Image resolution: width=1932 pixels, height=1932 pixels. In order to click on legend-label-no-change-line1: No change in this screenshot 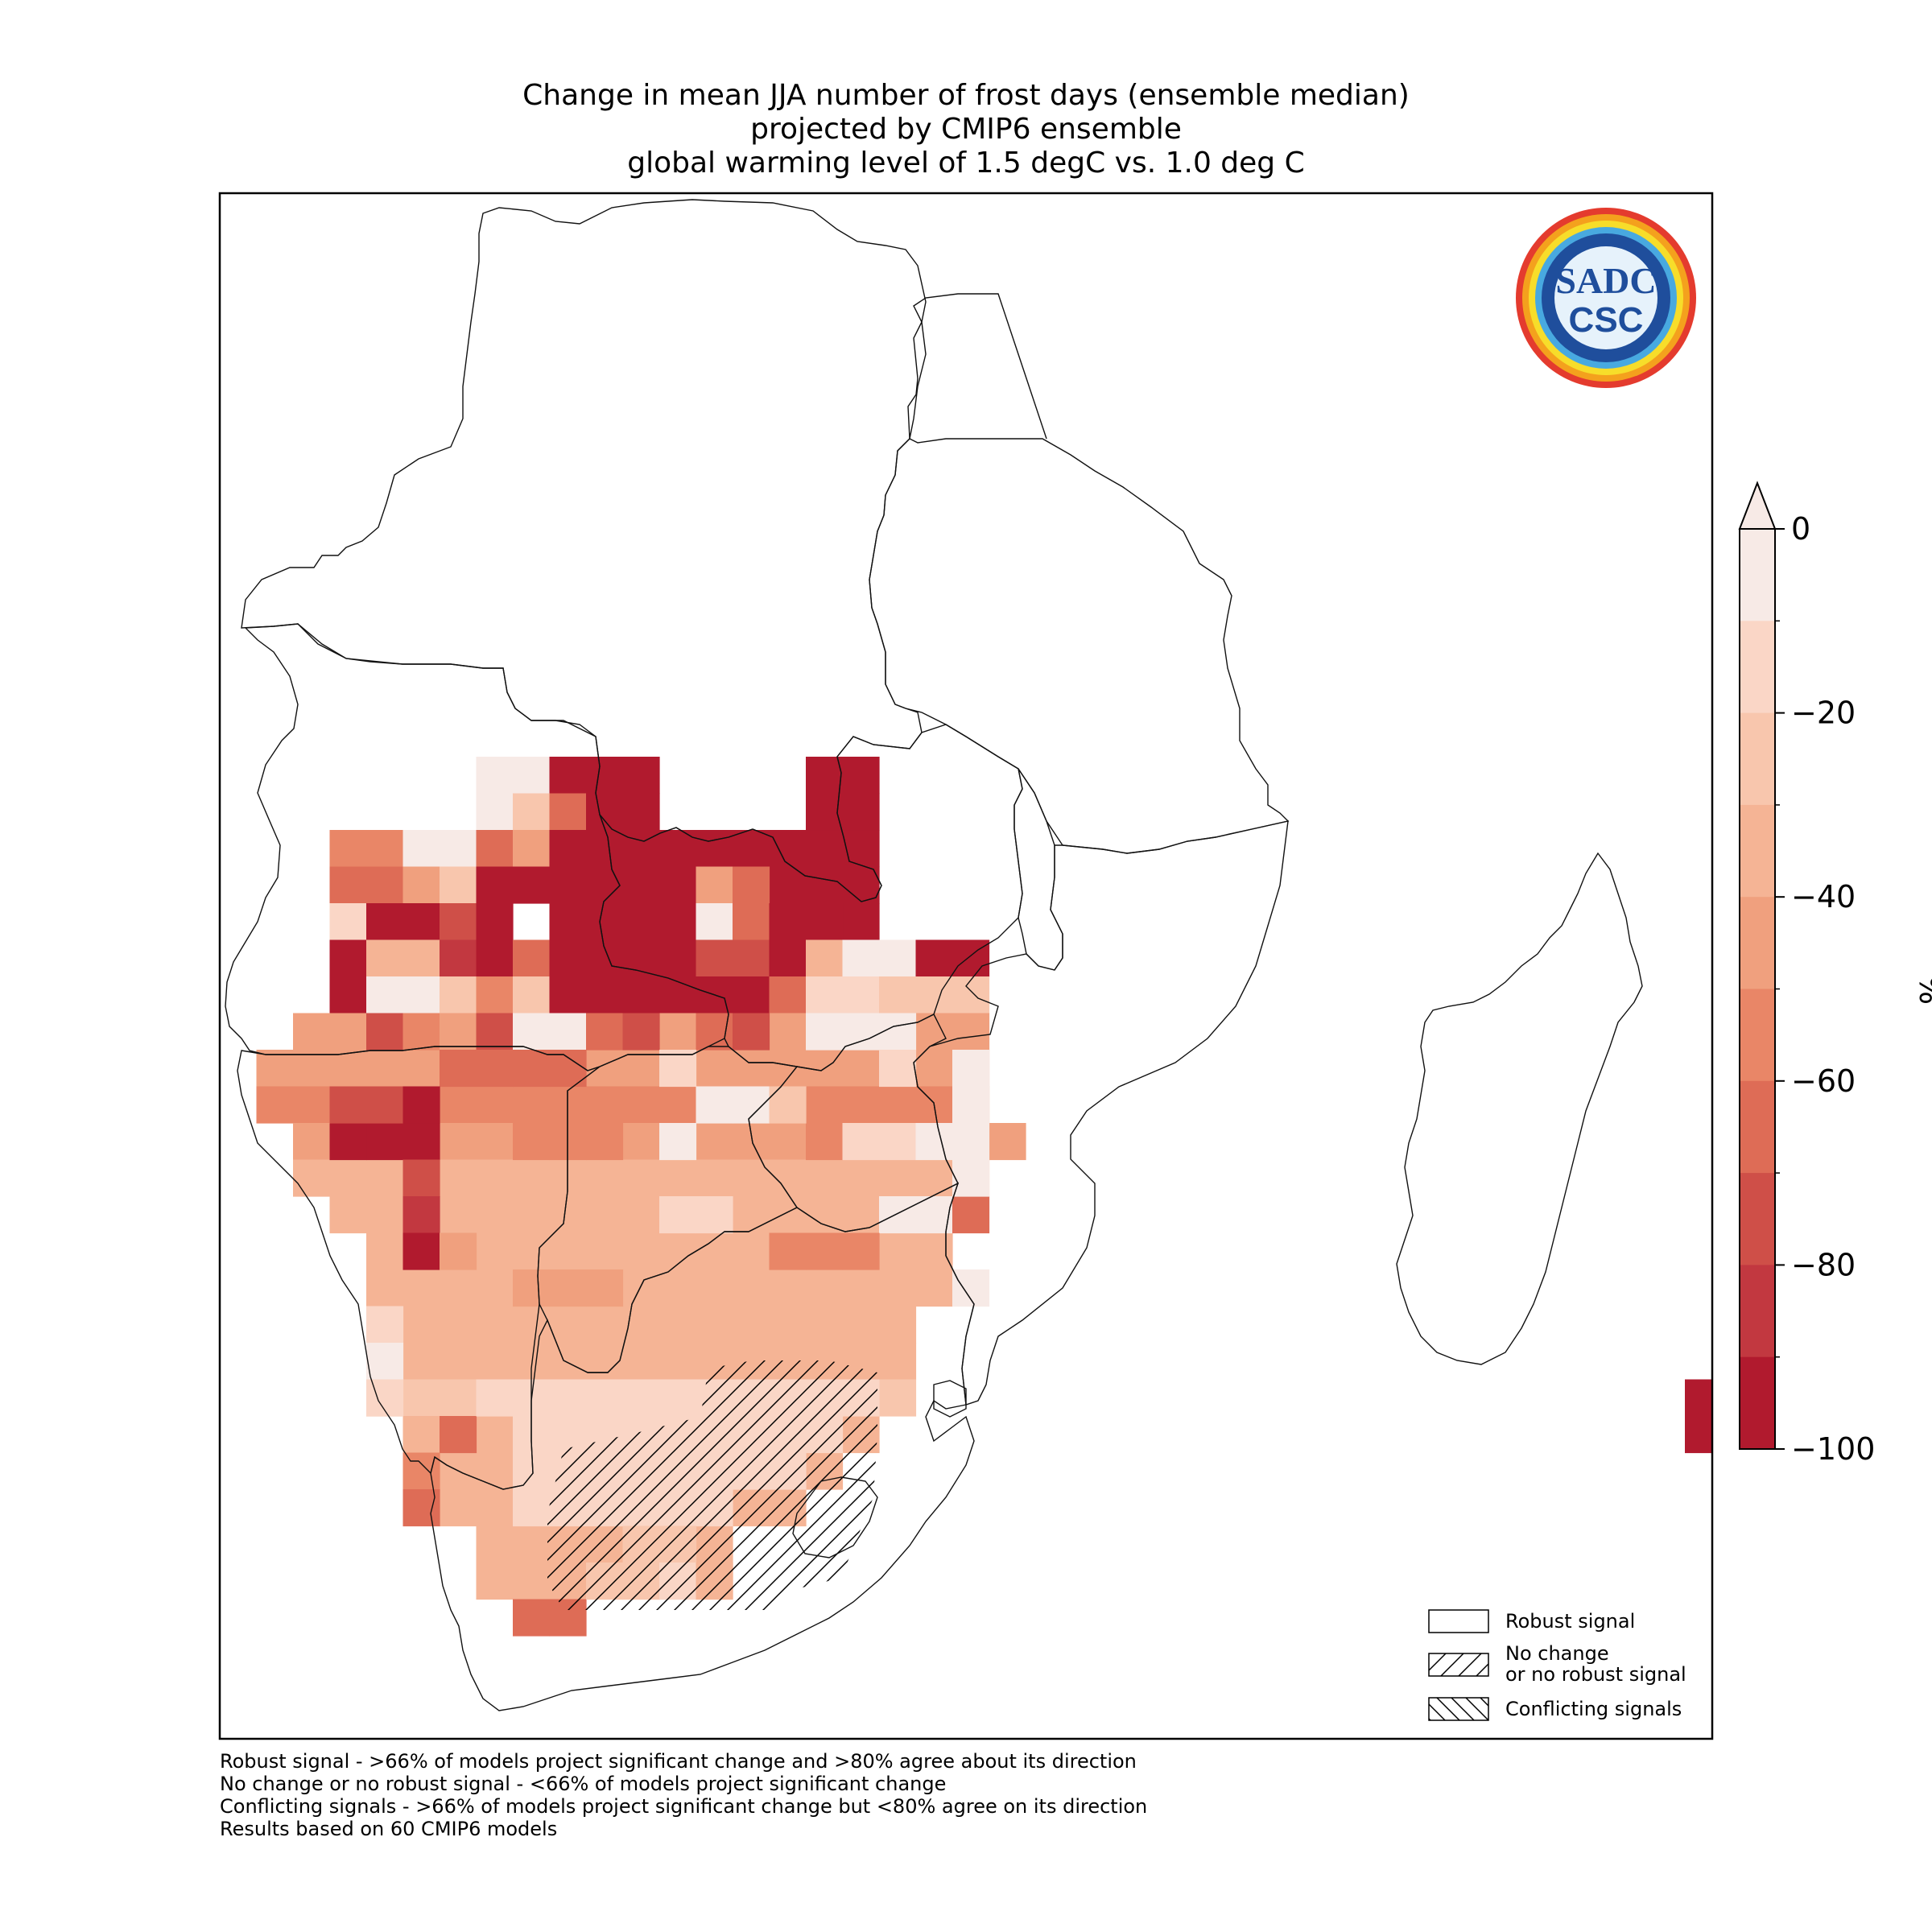, I will do `click(1557, 1653)`.